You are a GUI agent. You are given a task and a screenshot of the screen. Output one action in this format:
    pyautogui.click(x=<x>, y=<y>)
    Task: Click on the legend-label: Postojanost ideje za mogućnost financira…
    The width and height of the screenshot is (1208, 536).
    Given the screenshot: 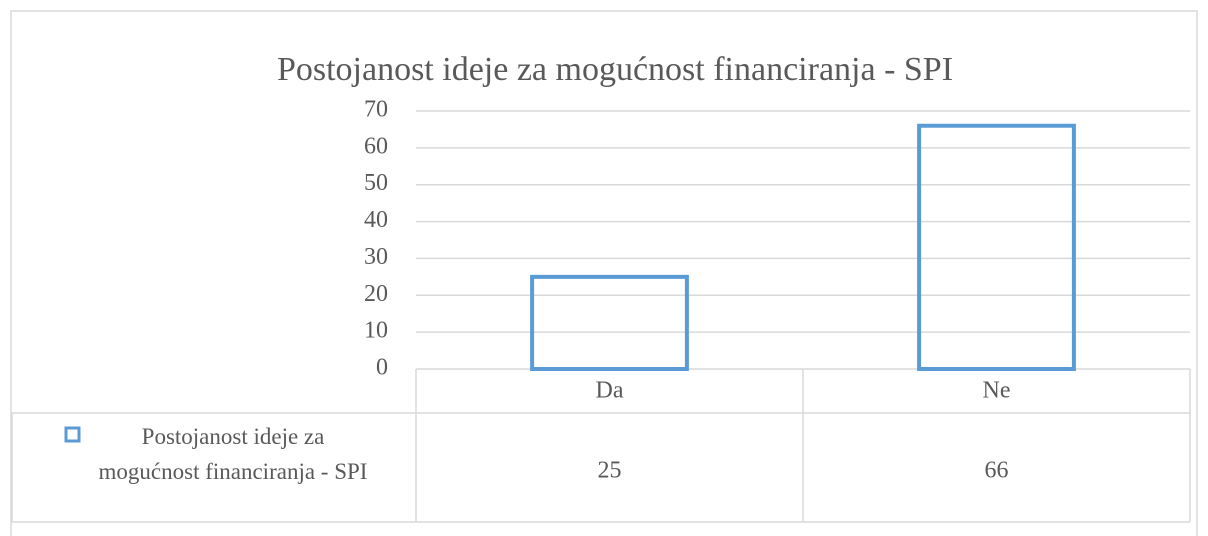 What is the action you would take?
    pyautogui.click(x=233, y=454)
    